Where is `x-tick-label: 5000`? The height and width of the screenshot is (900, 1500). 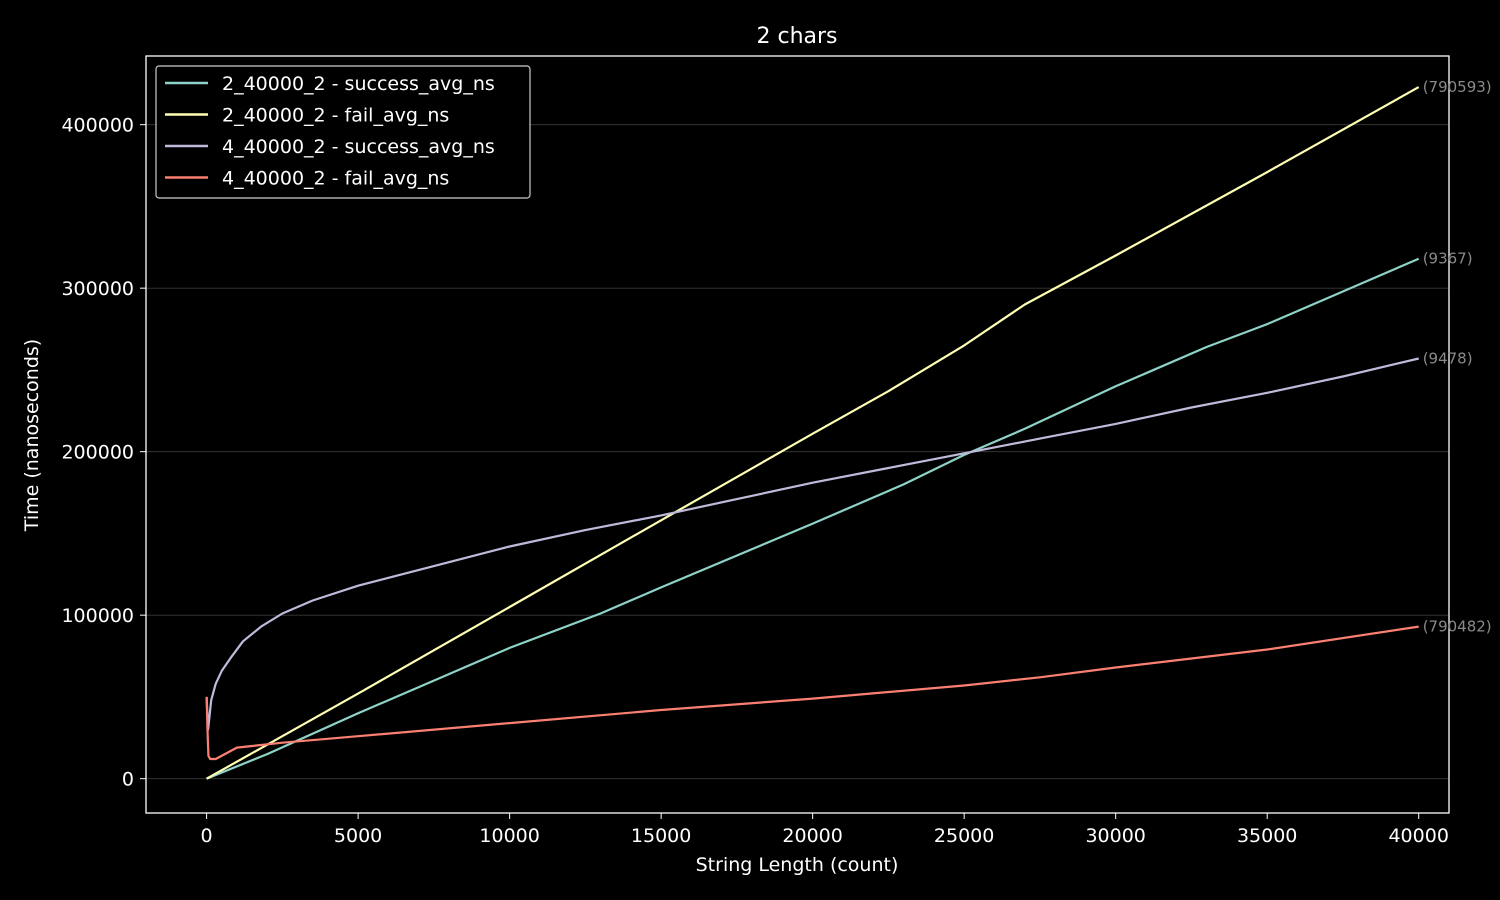
x-tick-label: 5000 is located at coordinates (358, 836).